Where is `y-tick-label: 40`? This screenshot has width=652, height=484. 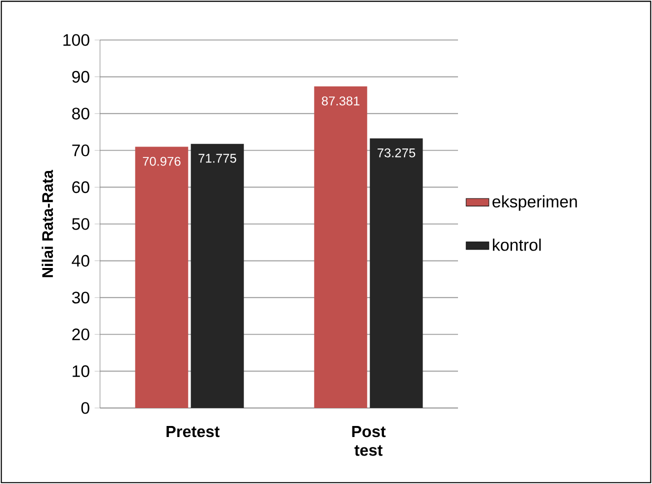
y-tick-label: 40 is located at coordinates (81, 260).